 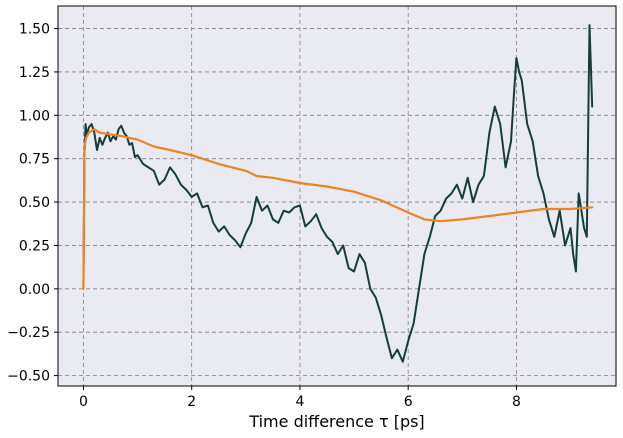 I want to click on y-tick-label: −0.50, so click(x=28, y=377).